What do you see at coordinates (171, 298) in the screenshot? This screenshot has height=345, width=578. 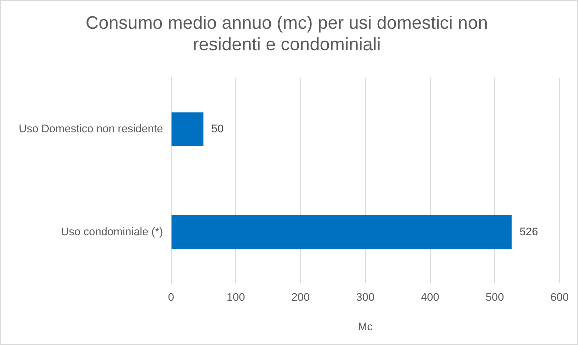 I see `x-tick-label: 0` at bounding box center [171, 298].